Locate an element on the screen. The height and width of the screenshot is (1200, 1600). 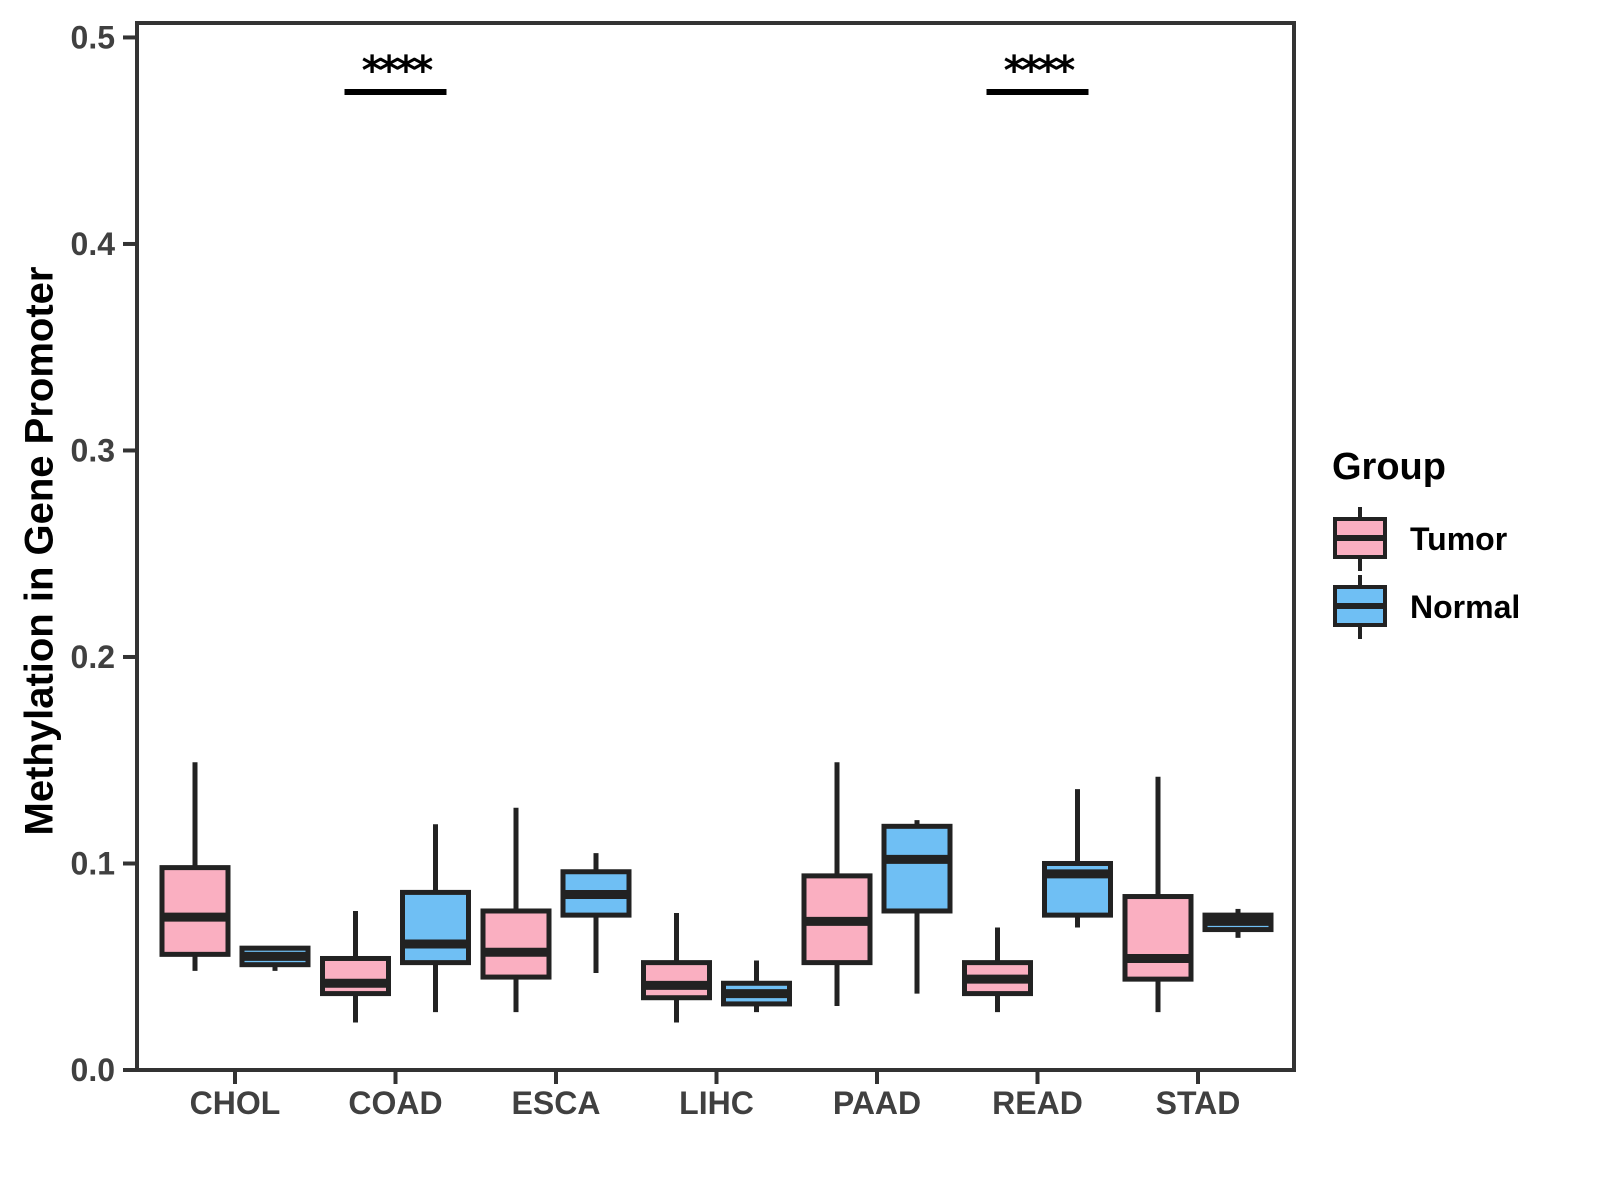
legend-label-tumor: Tumor is located at coordinates (1459, 538).